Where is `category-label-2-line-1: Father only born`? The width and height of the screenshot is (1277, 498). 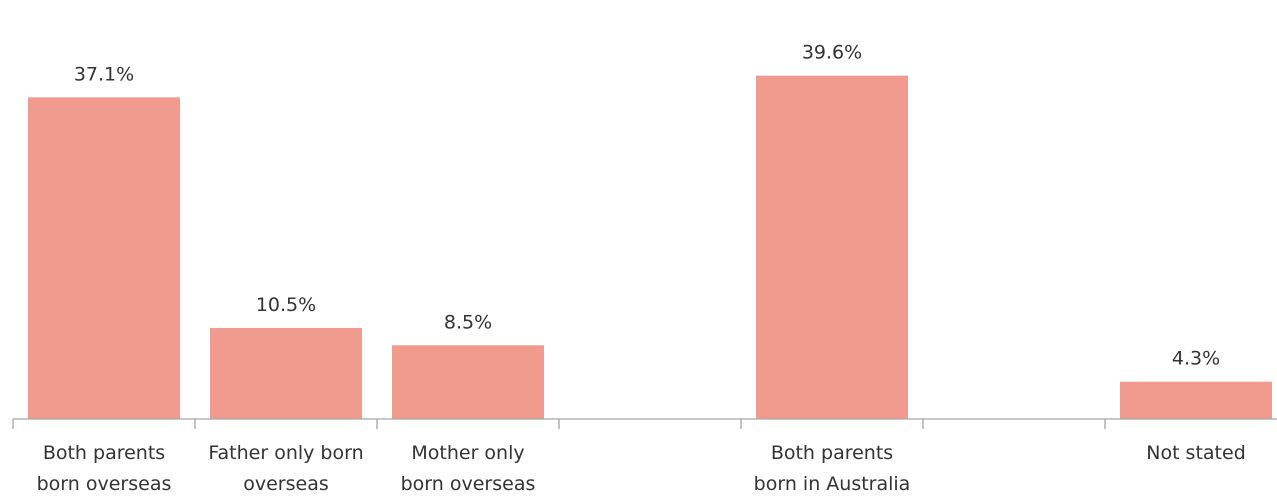 category-label-2-line-1: Father only born is located at coordinates (285, 453).